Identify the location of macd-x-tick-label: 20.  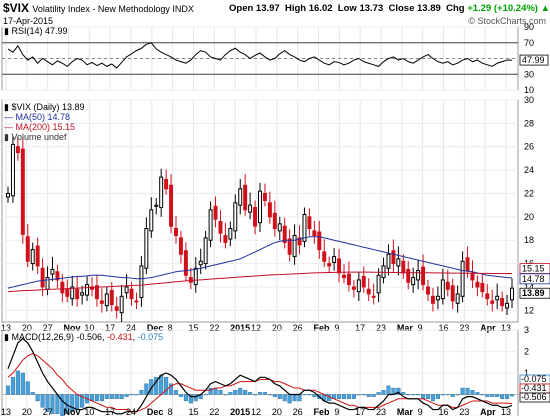
(277, 411).